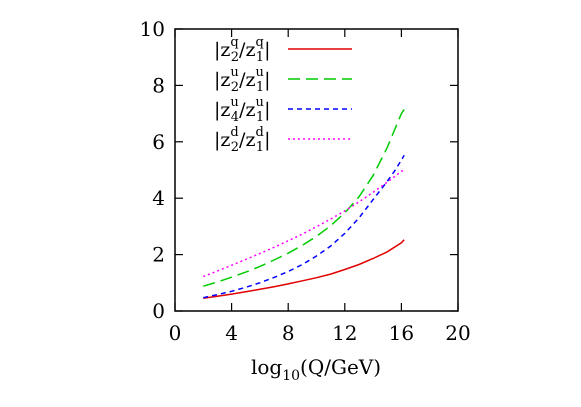 This screenshot has height=407, width=581. Describe the element at coordinates (340, 367) in the screenshot. I see `x-axis-label-rest: (Q/GeV)` at that location.